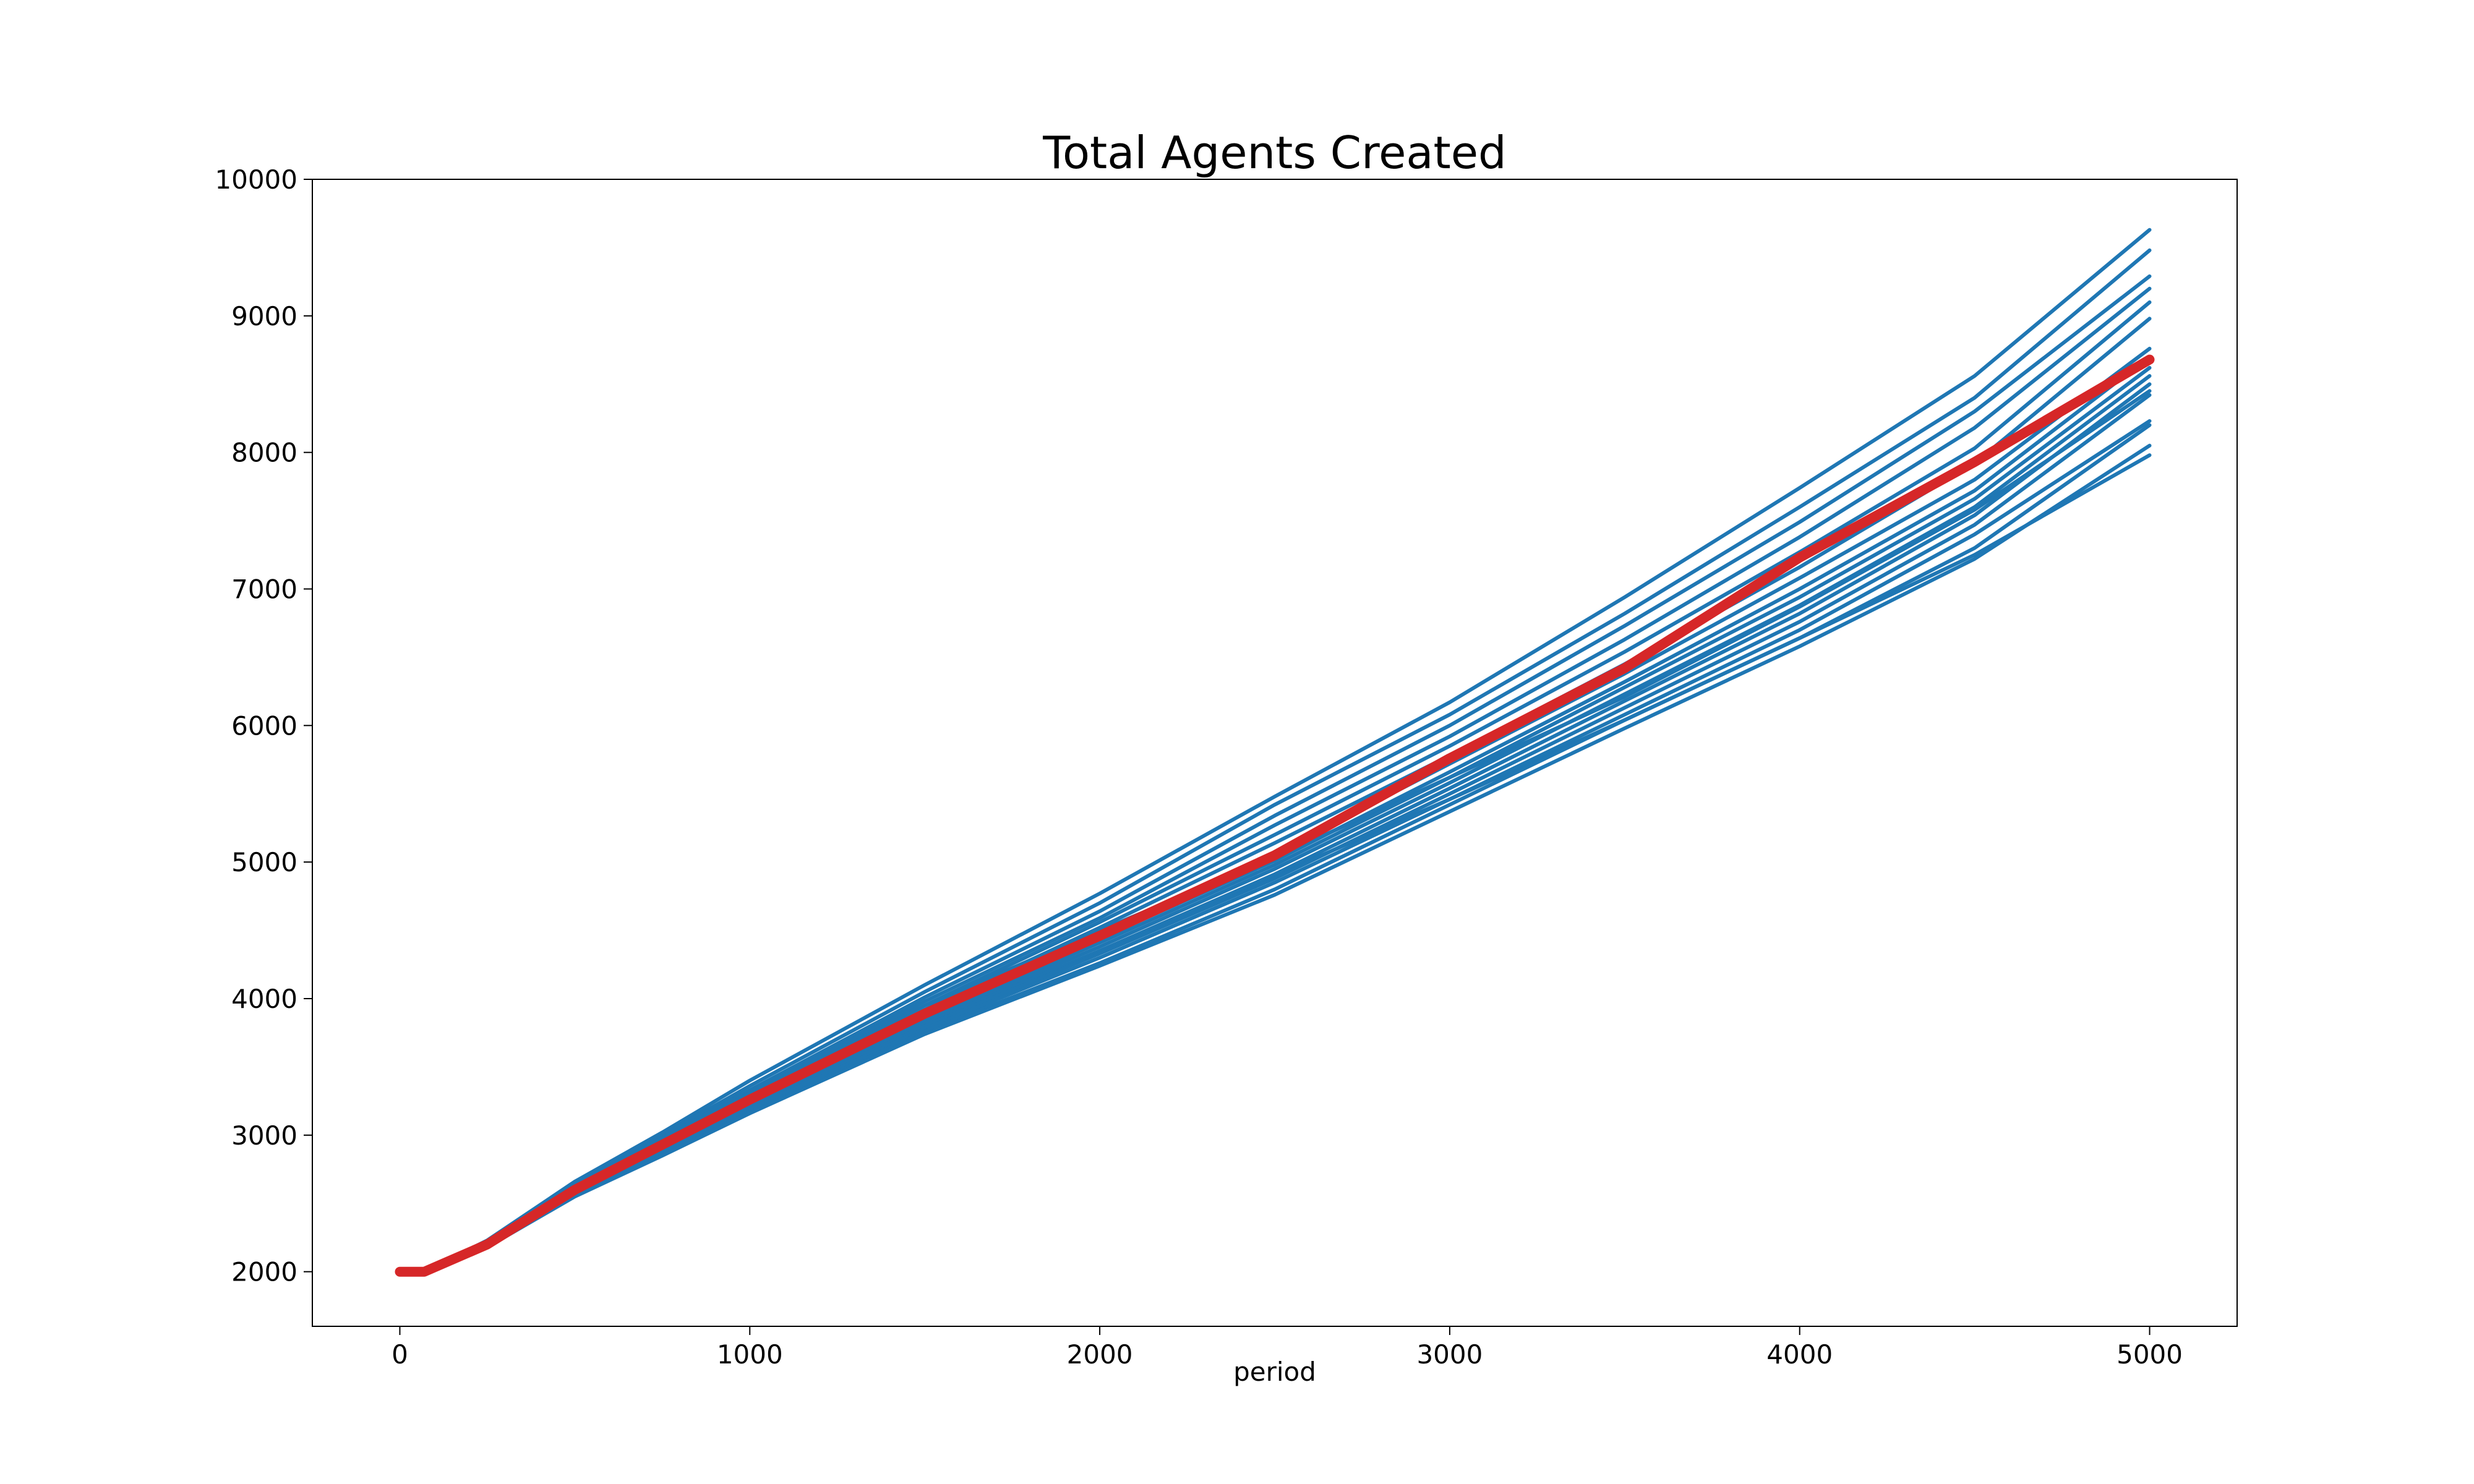 Image resolution: width=2474 pixels, height=1484 pixels. What do you see at coordinates (1274, 1372) in the screenshot?
I see `x-axis-label: period` at bounding box center [1274, 1372].